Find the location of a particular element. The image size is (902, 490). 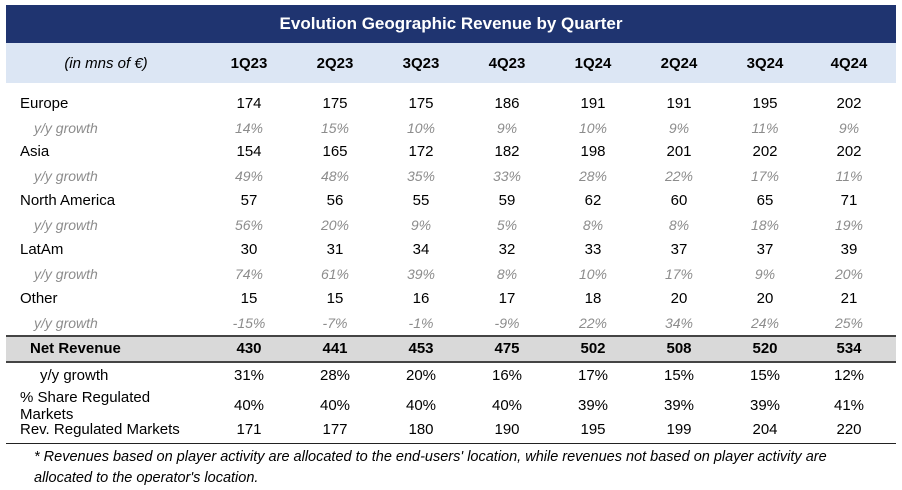

table-row: Other 15 15 16 17 18 20 20 21 is located at coordinates (451, 298).